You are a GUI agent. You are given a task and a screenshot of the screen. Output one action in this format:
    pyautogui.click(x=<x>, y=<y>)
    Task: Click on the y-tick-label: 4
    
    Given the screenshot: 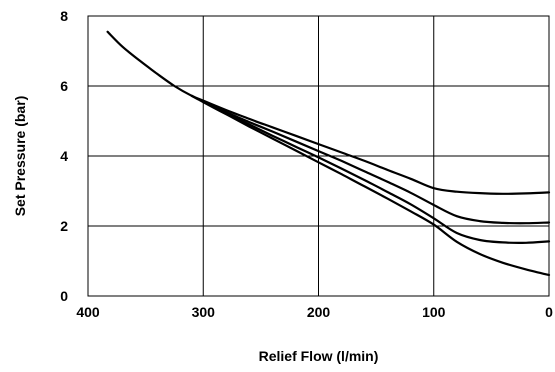 What is the action you would take?
    pyautogui.click(x=64, y=156)
    